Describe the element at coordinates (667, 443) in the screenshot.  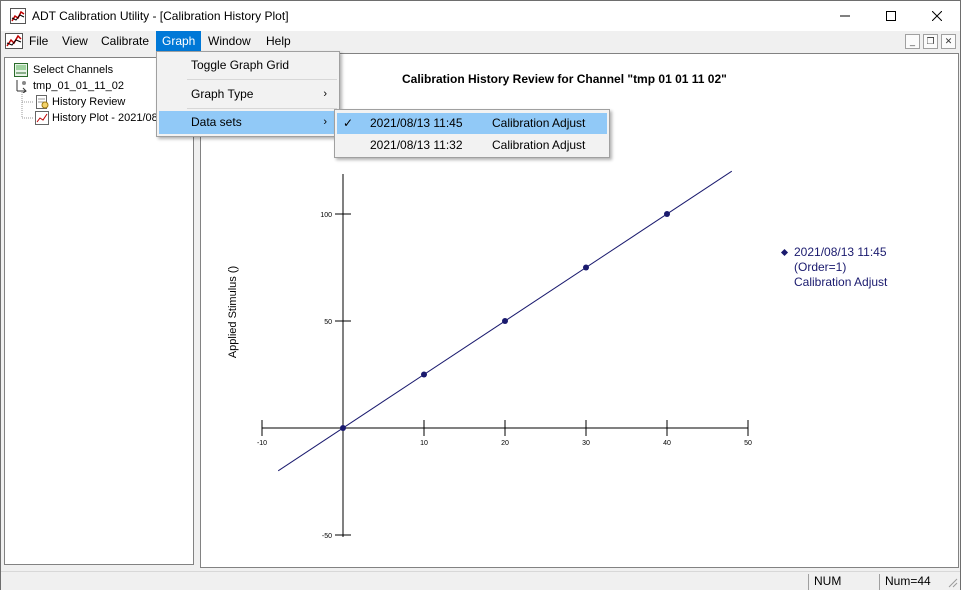
I see `x-tick-label: 40` at that location.